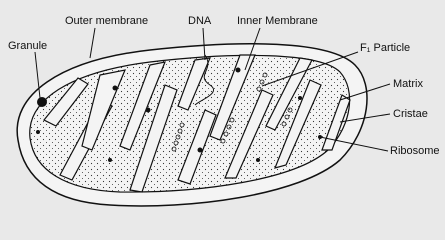 Image resolution: width=445 pixels, height=240 pixels. Describe the element at coordinates (204, 80) in the screenshot. I see `dna-strand` at that location.